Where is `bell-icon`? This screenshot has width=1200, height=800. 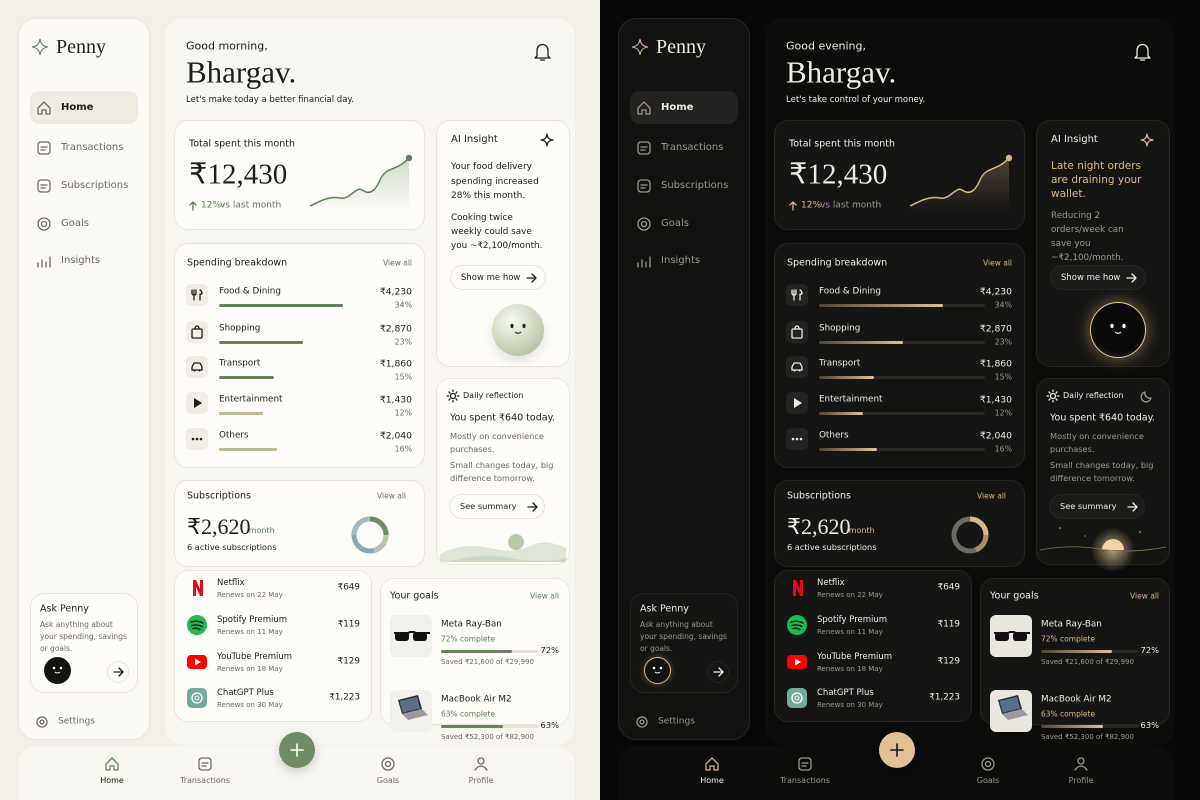
bell-icon is located at coordinates (1142, 52).